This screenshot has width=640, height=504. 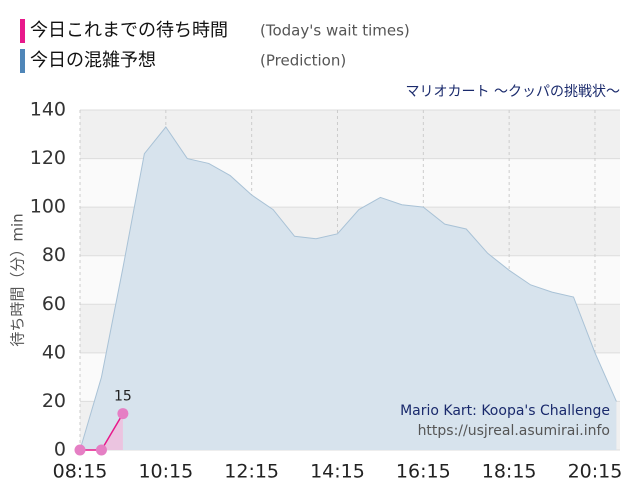 I want to click on y-tick-label: 100, so click(x=48, y=207).